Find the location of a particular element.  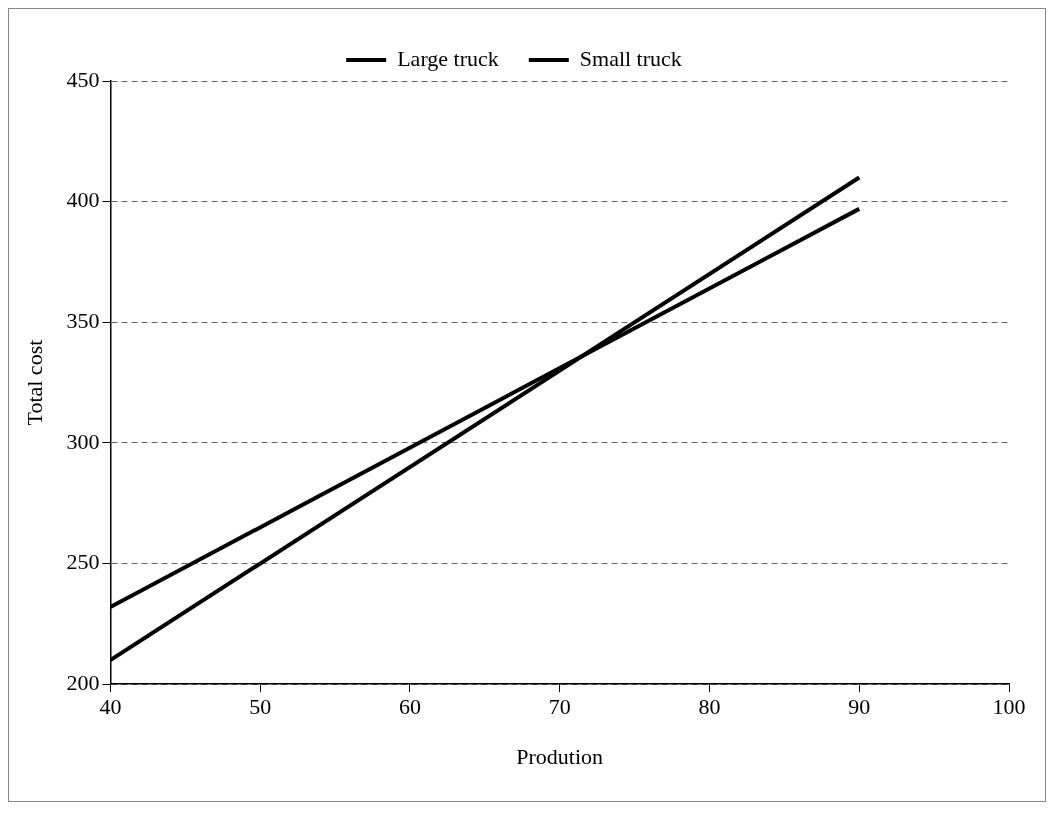

legend-label: Small truck is located at coordinates (630, 58).